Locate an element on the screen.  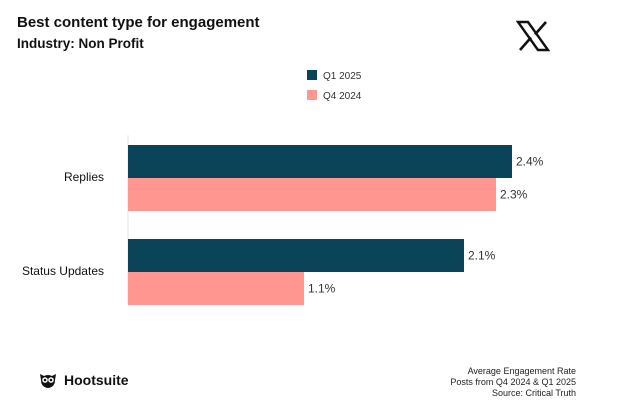
footer-source: Source: Critical Truth is located at coordinates (533, 393).